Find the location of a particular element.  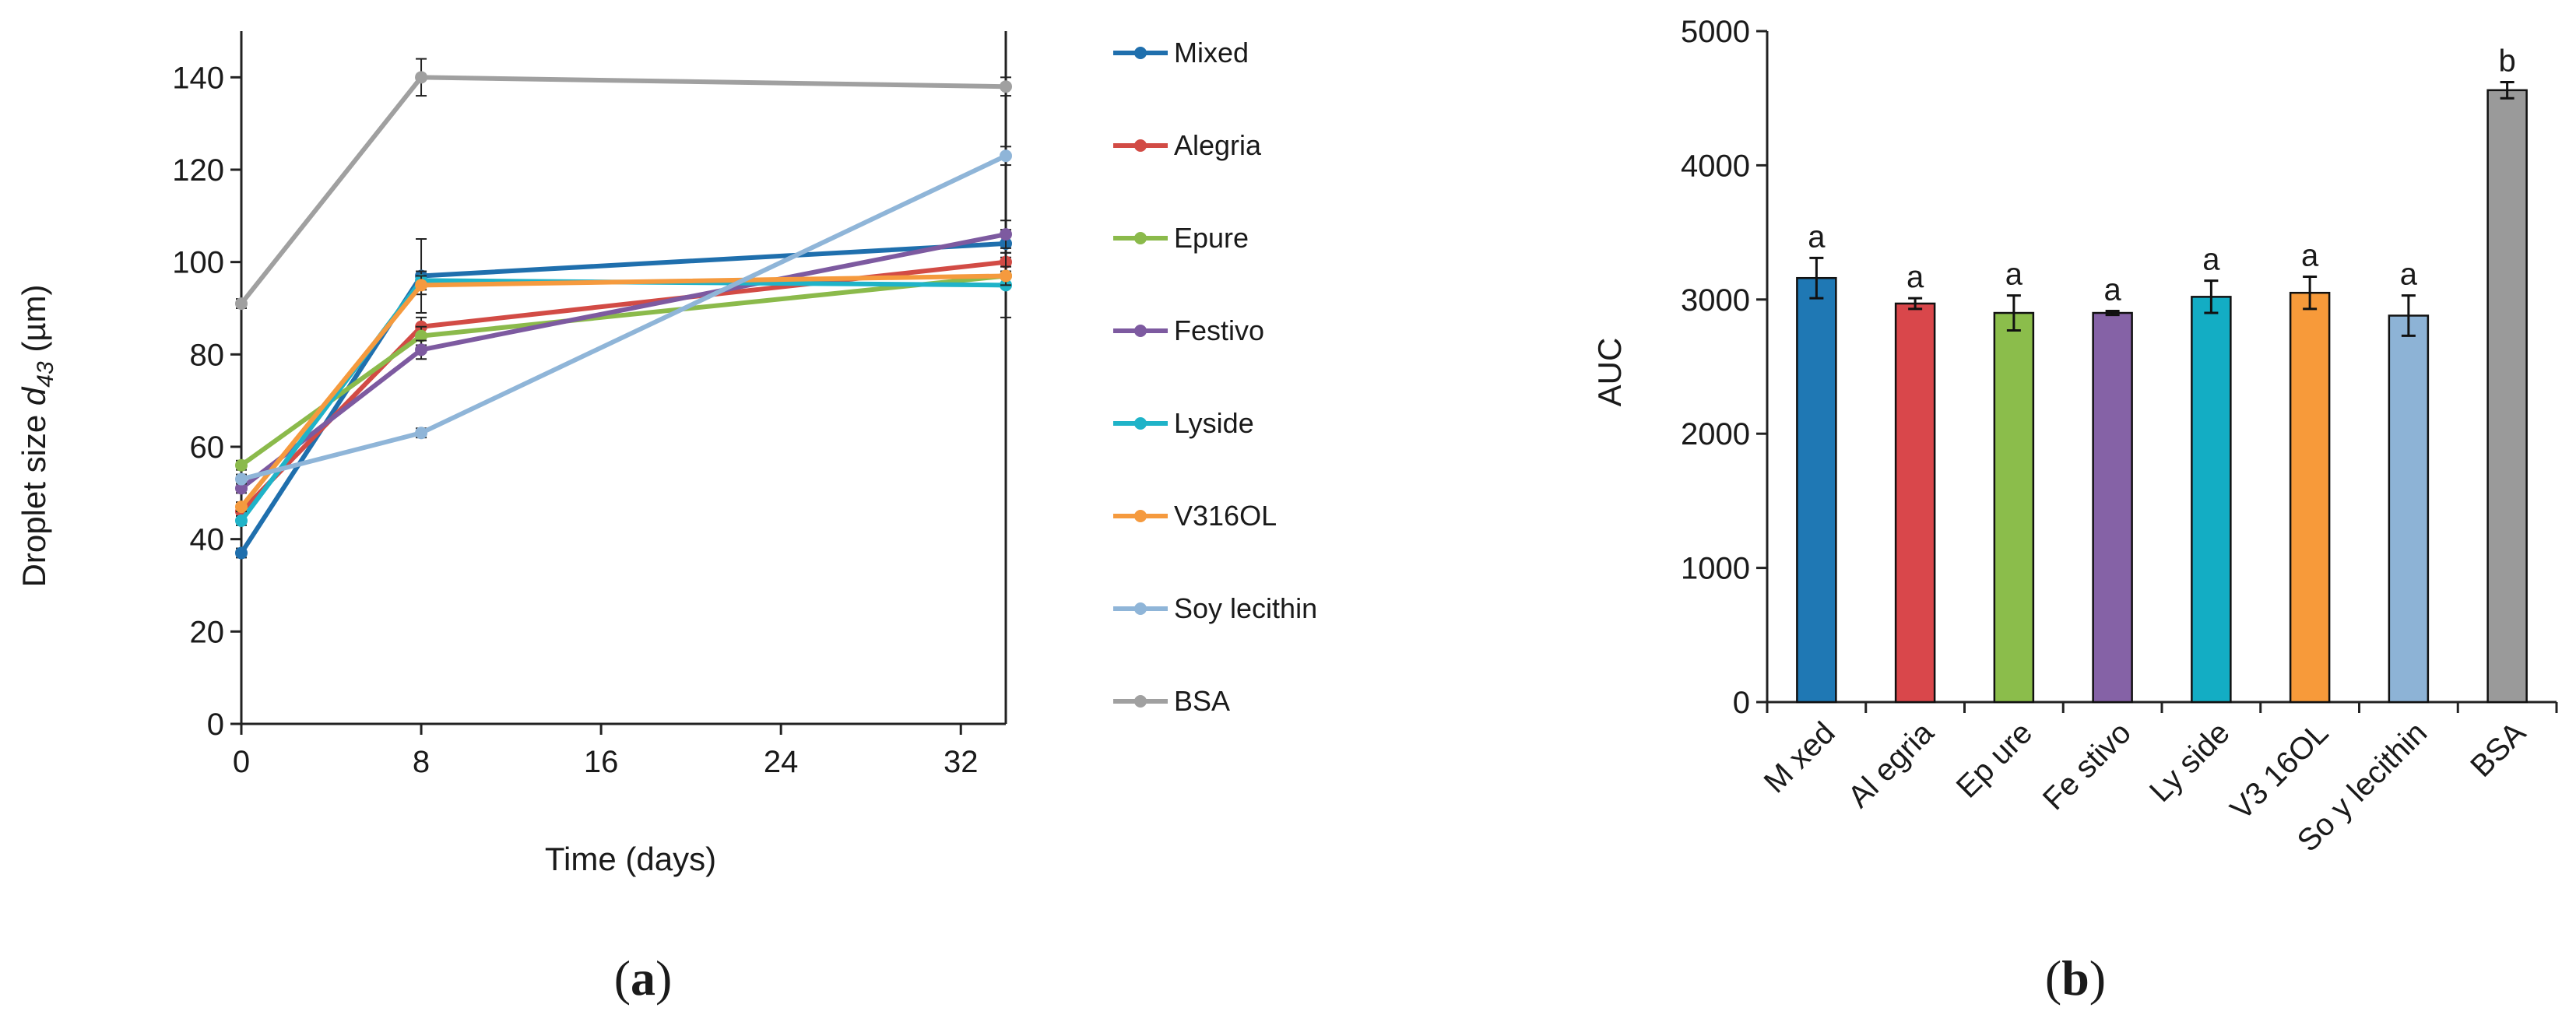

x-tick-label-0: 0 is located at coordinates (242, 762).